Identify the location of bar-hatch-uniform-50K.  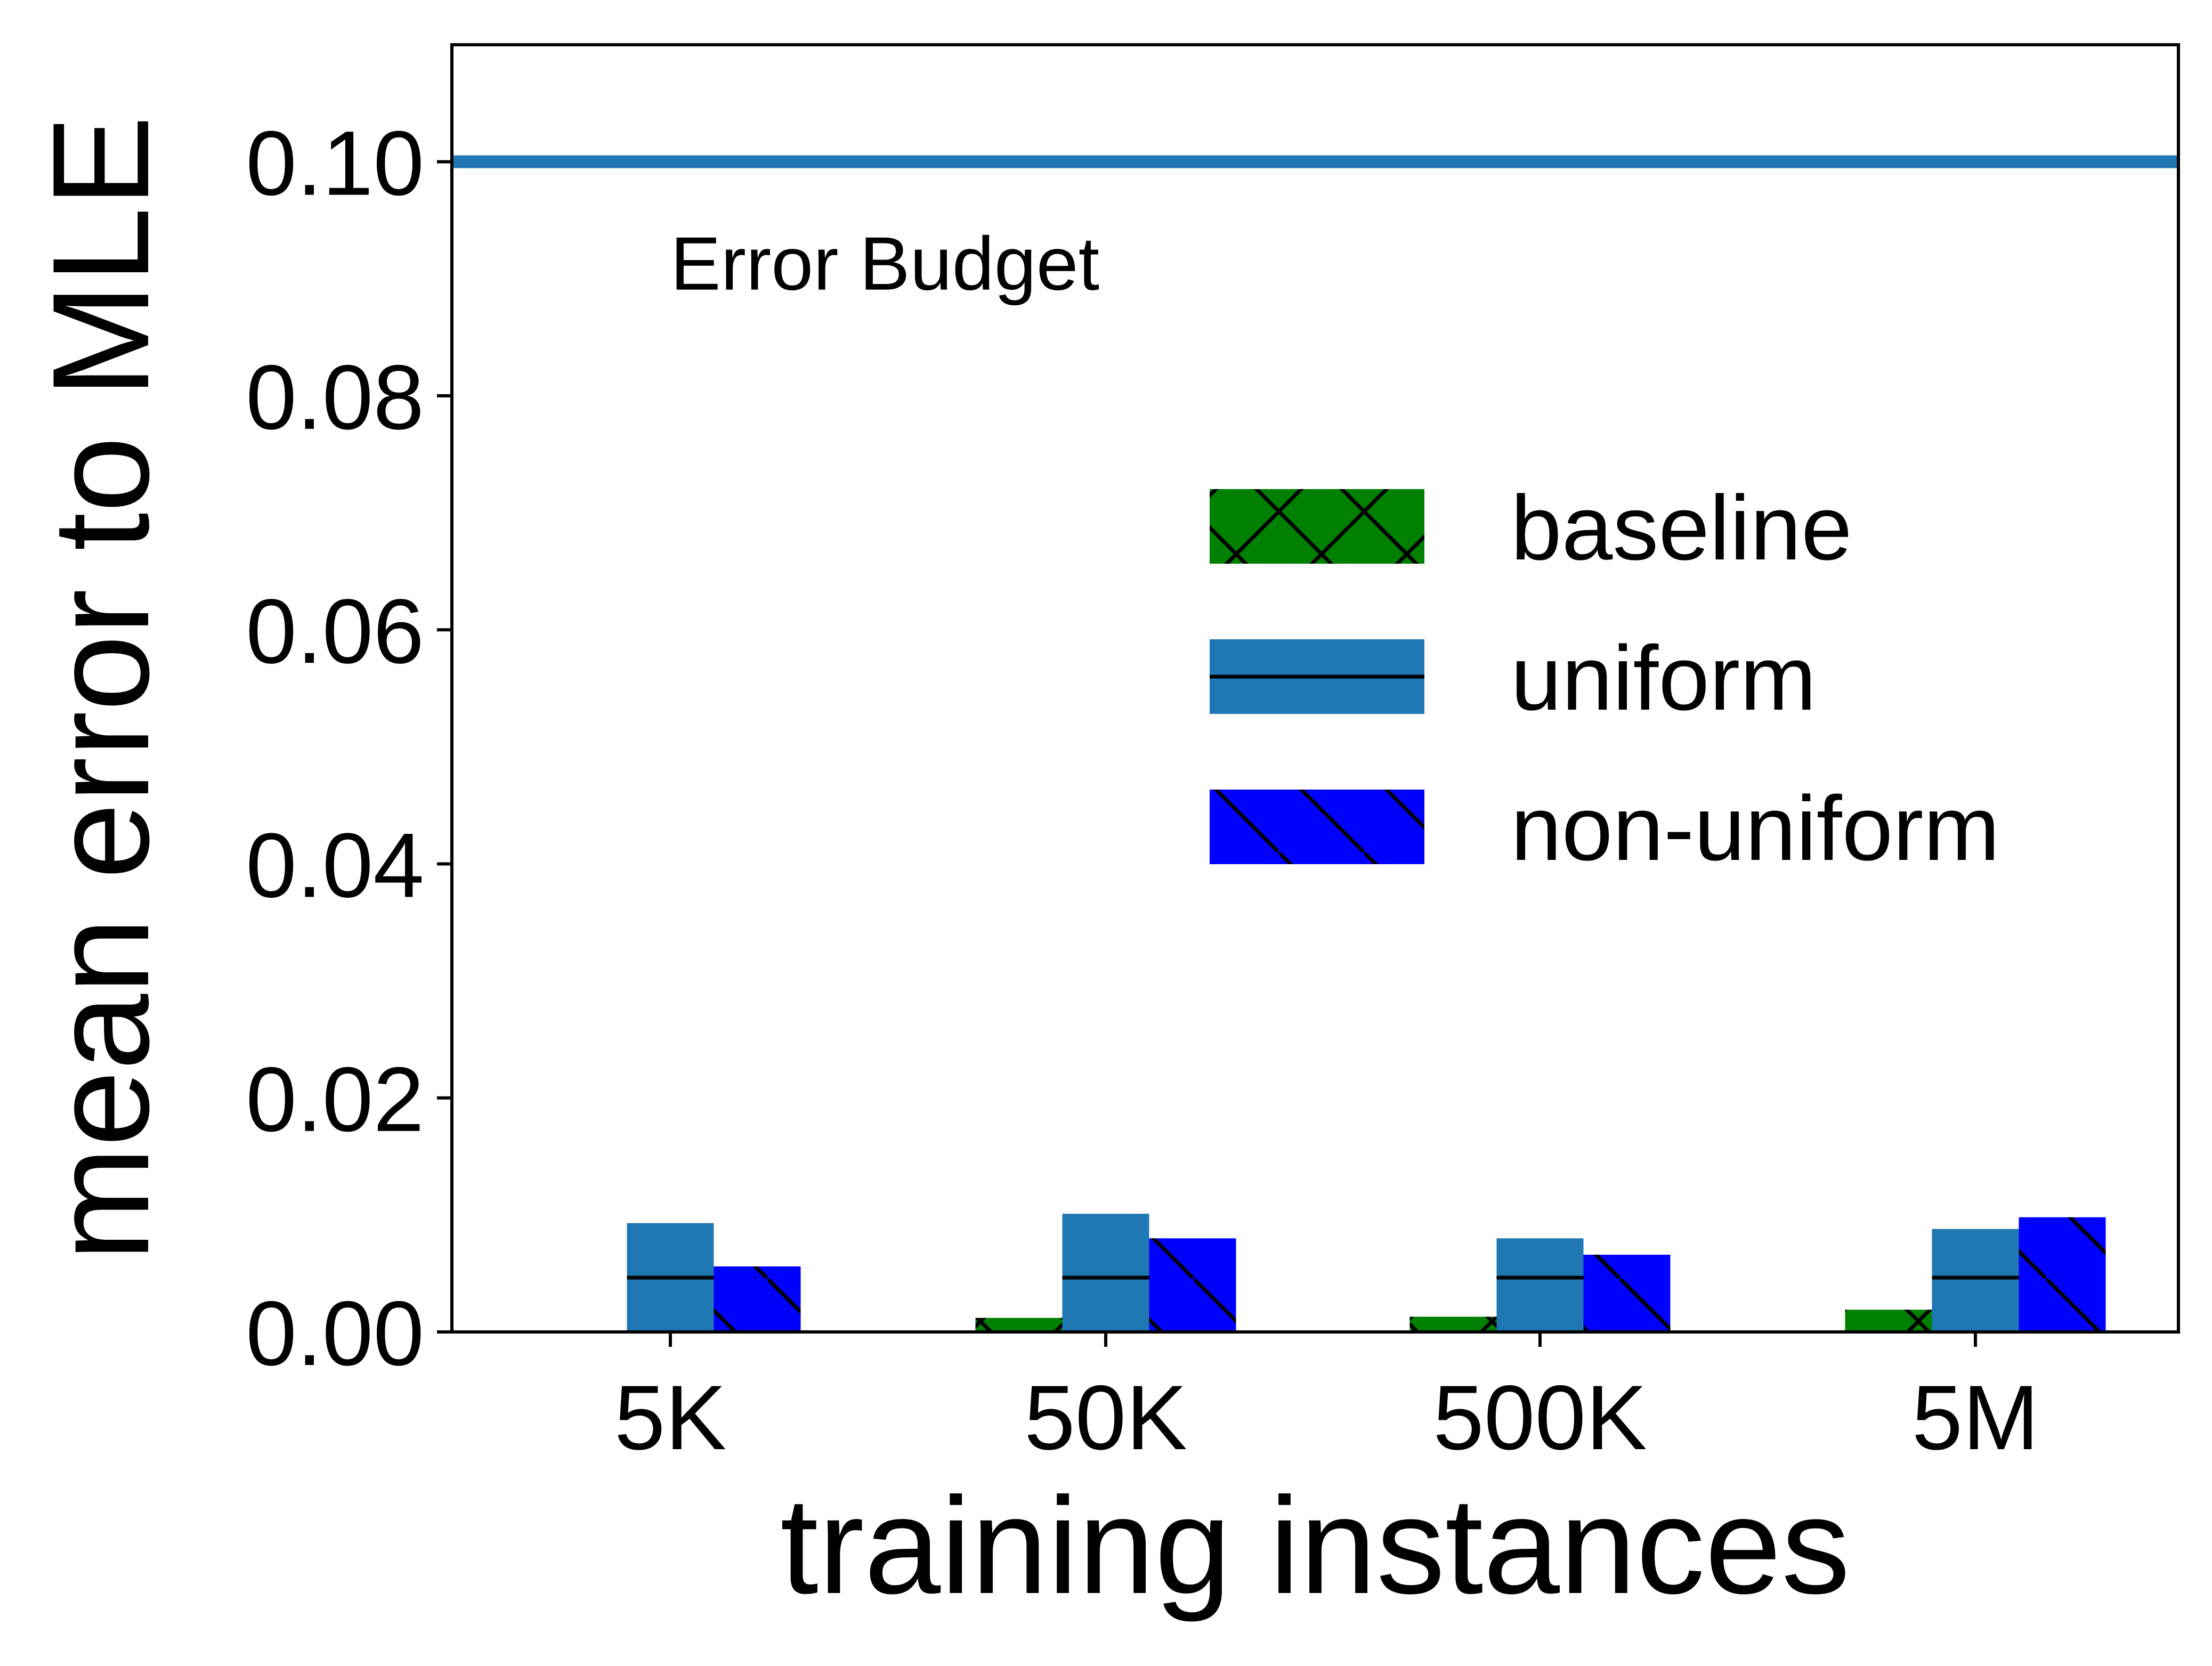
(1105, 1273).